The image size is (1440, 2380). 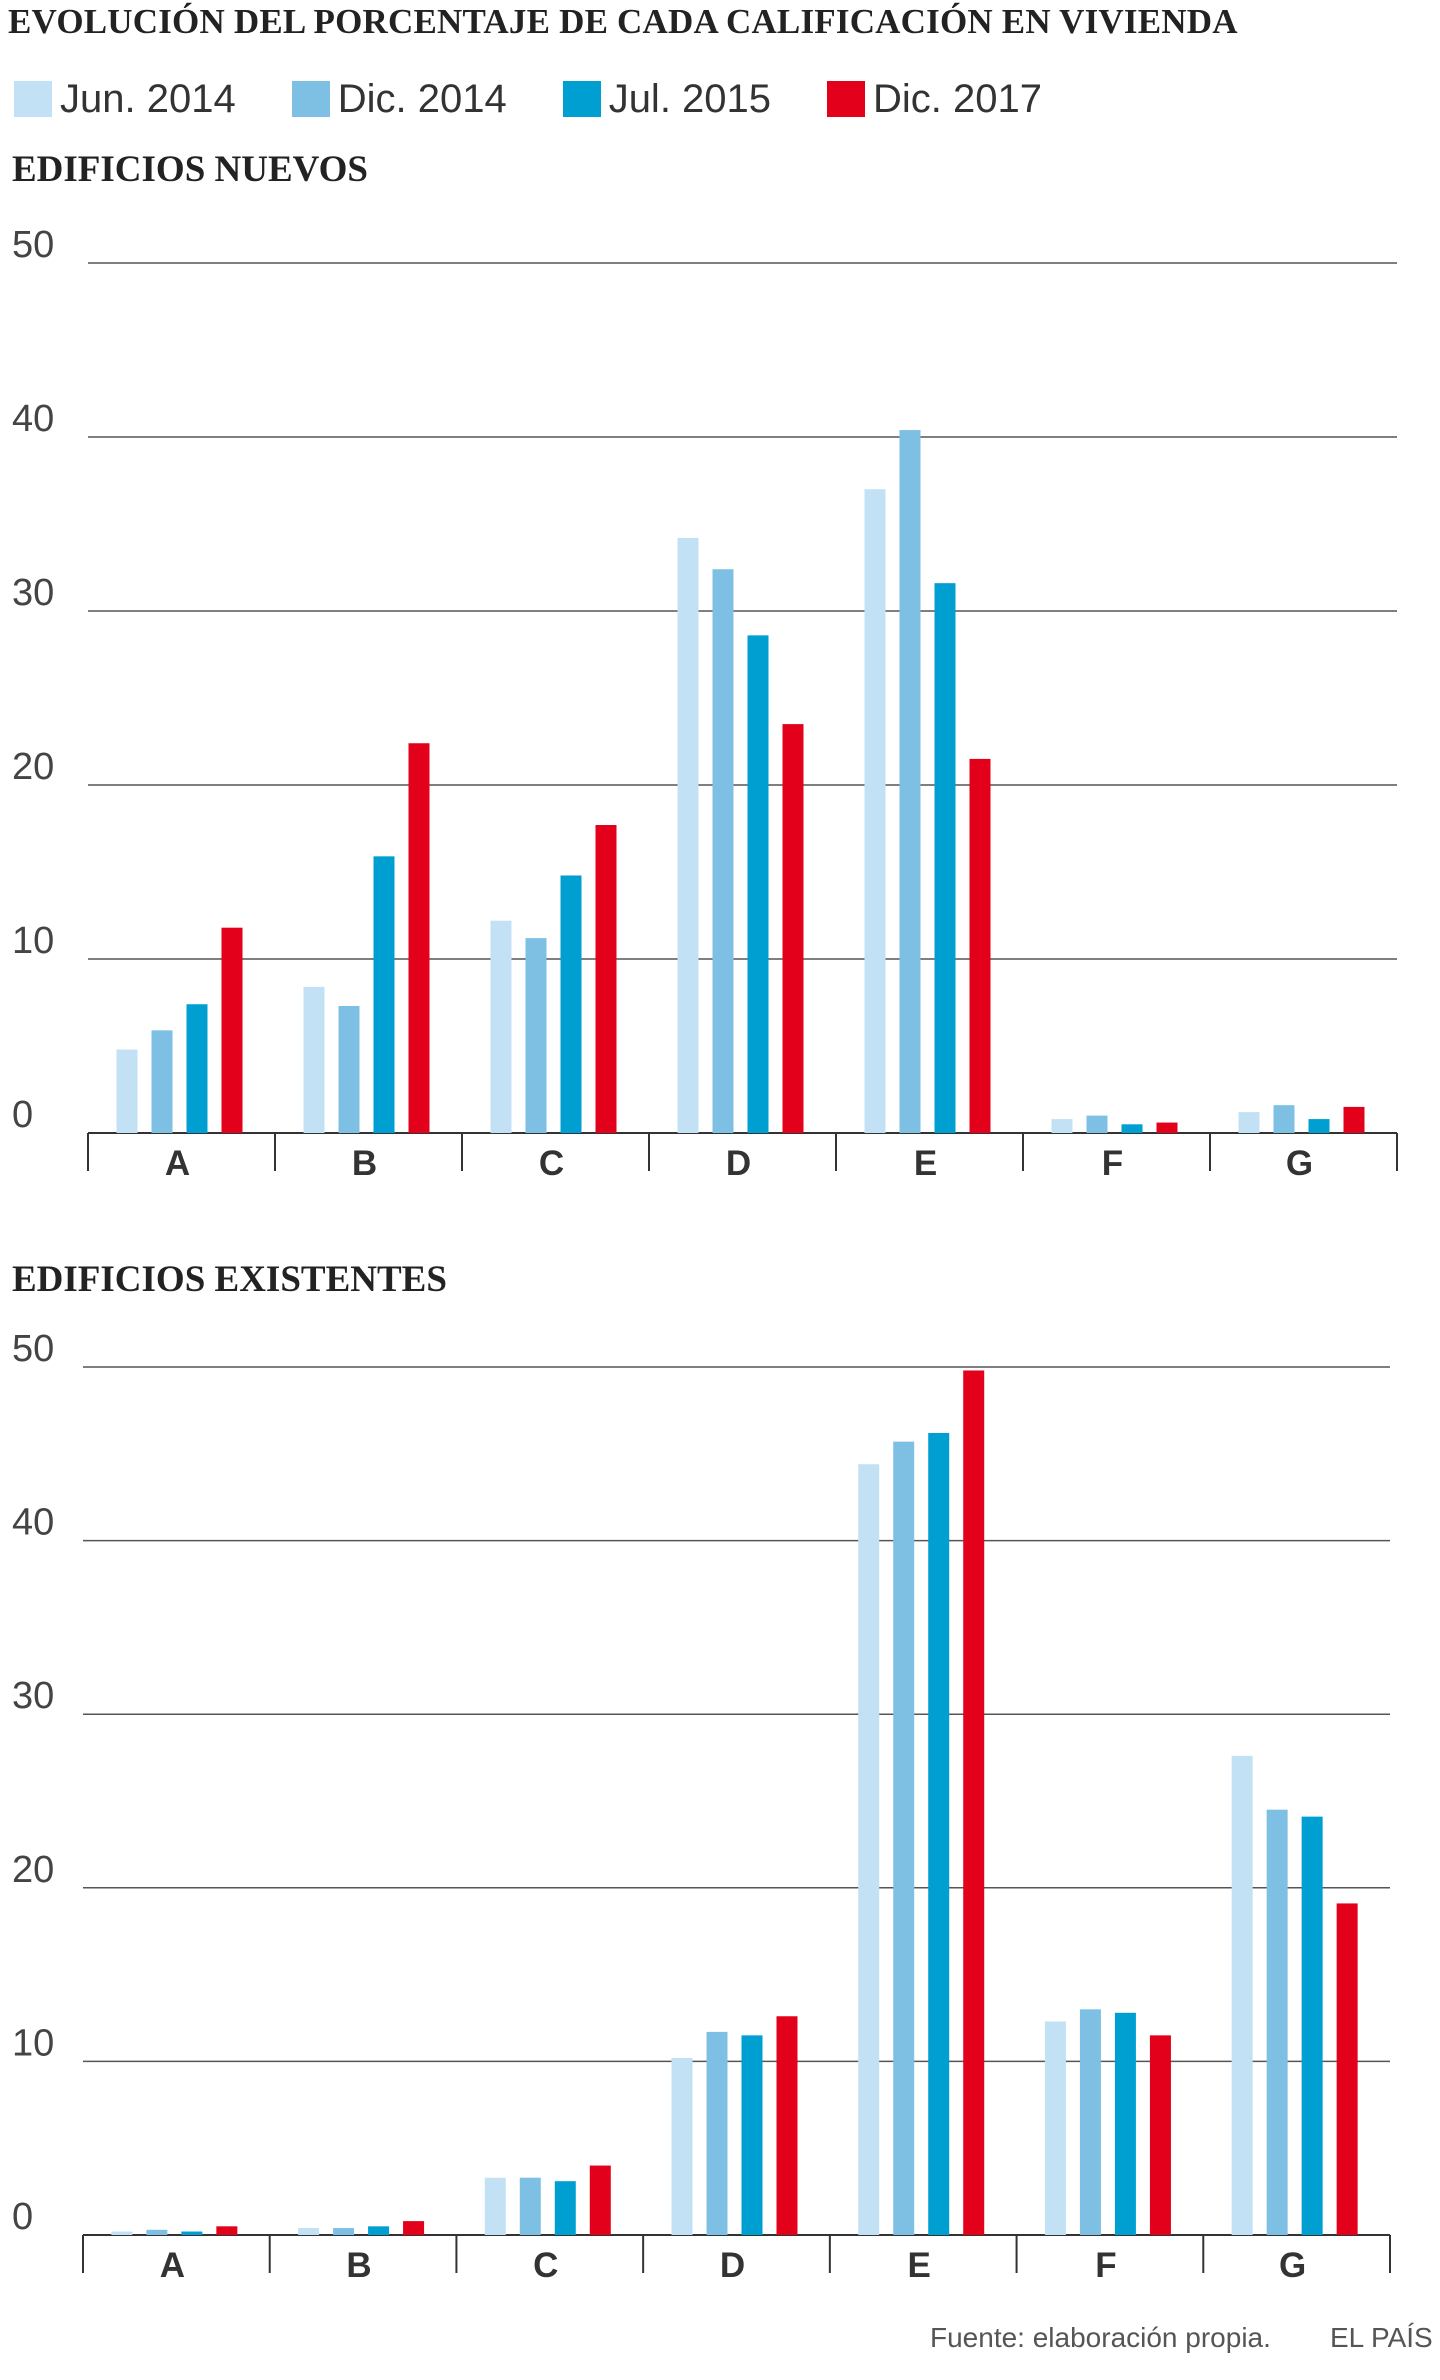 I want to click on legend-swatch-dic-2014, so click(x=310, y=99).